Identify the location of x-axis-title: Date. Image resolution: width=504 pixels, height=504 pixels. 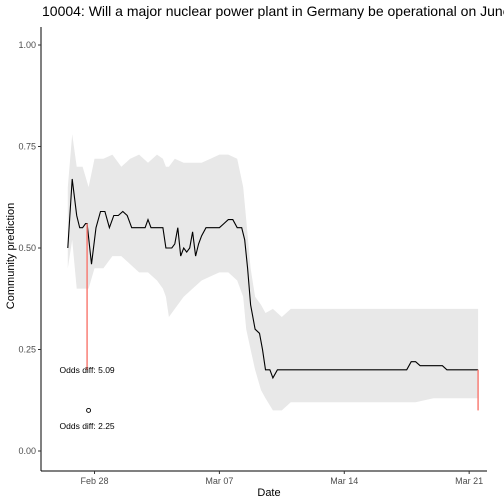
(268, 493).